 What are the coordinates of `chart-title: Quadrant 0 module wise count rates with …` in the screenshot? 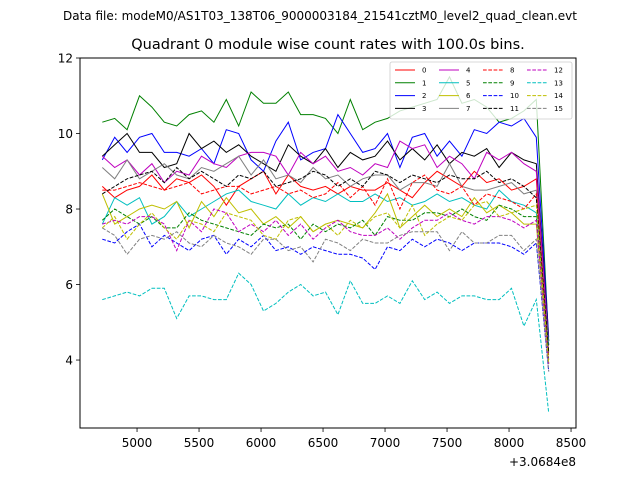 It's located at (328, 45).